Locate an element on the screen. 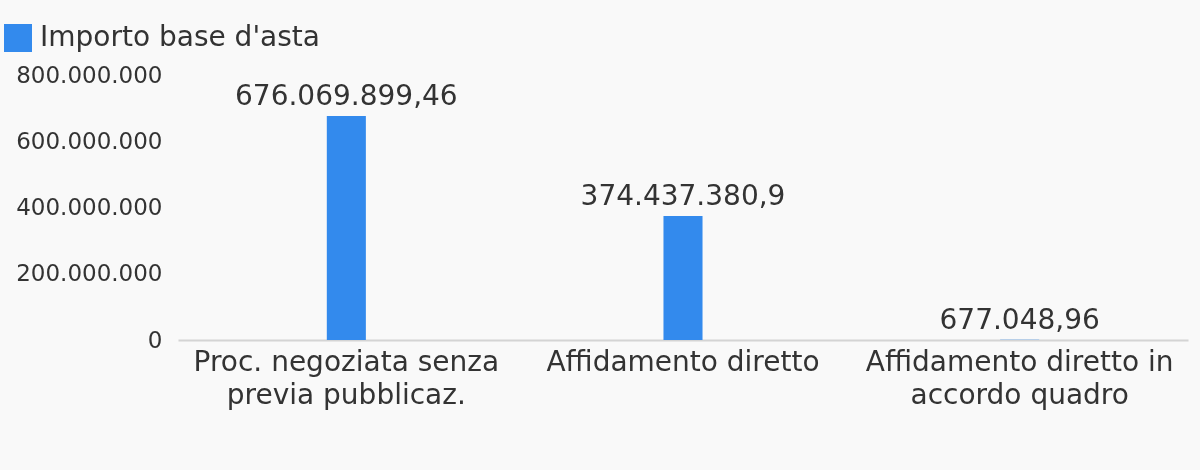  x-tick-label: Affidamento diretto is located at coordinates (683, 361).